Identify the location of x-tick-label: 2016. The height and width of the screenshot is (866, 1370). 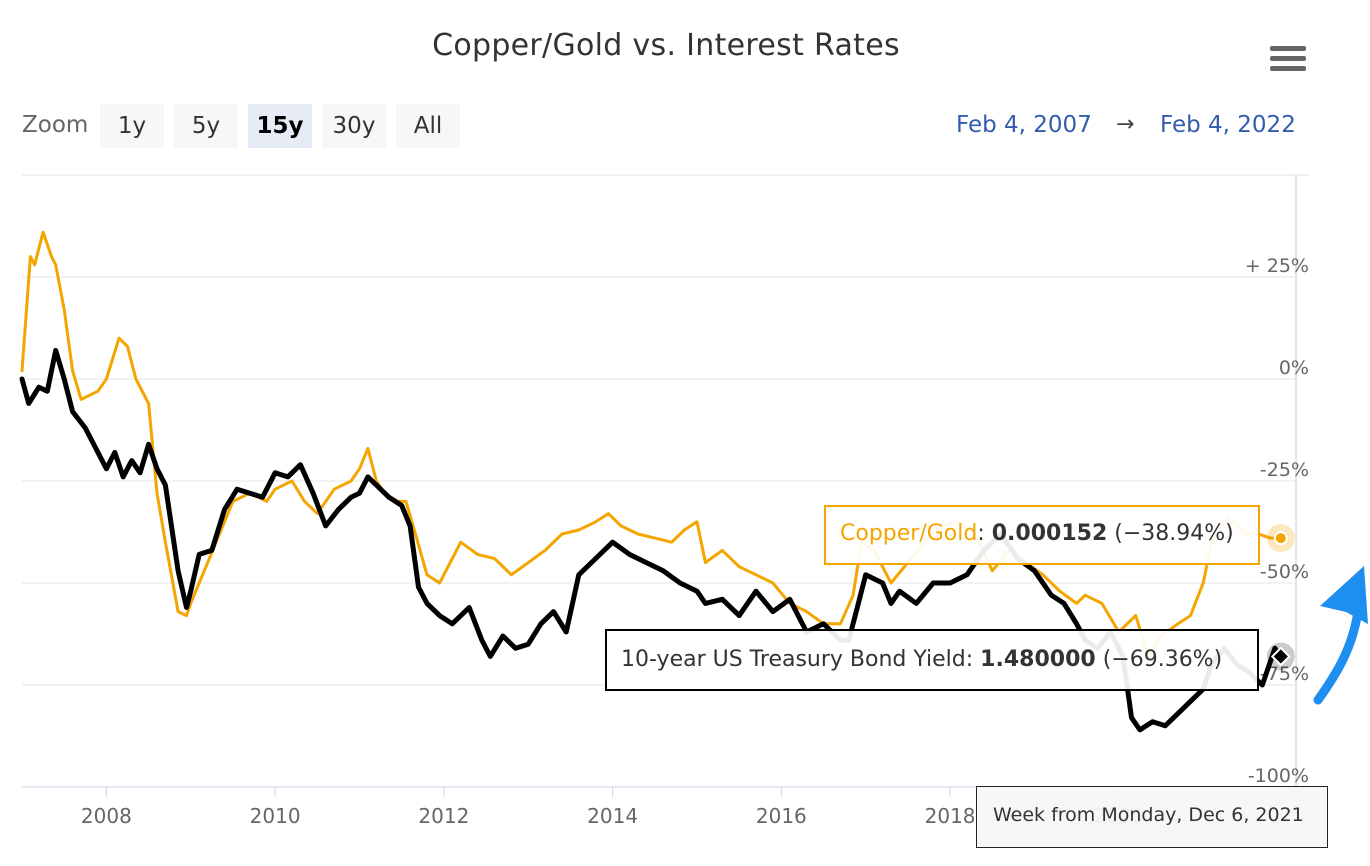
(781, 816).